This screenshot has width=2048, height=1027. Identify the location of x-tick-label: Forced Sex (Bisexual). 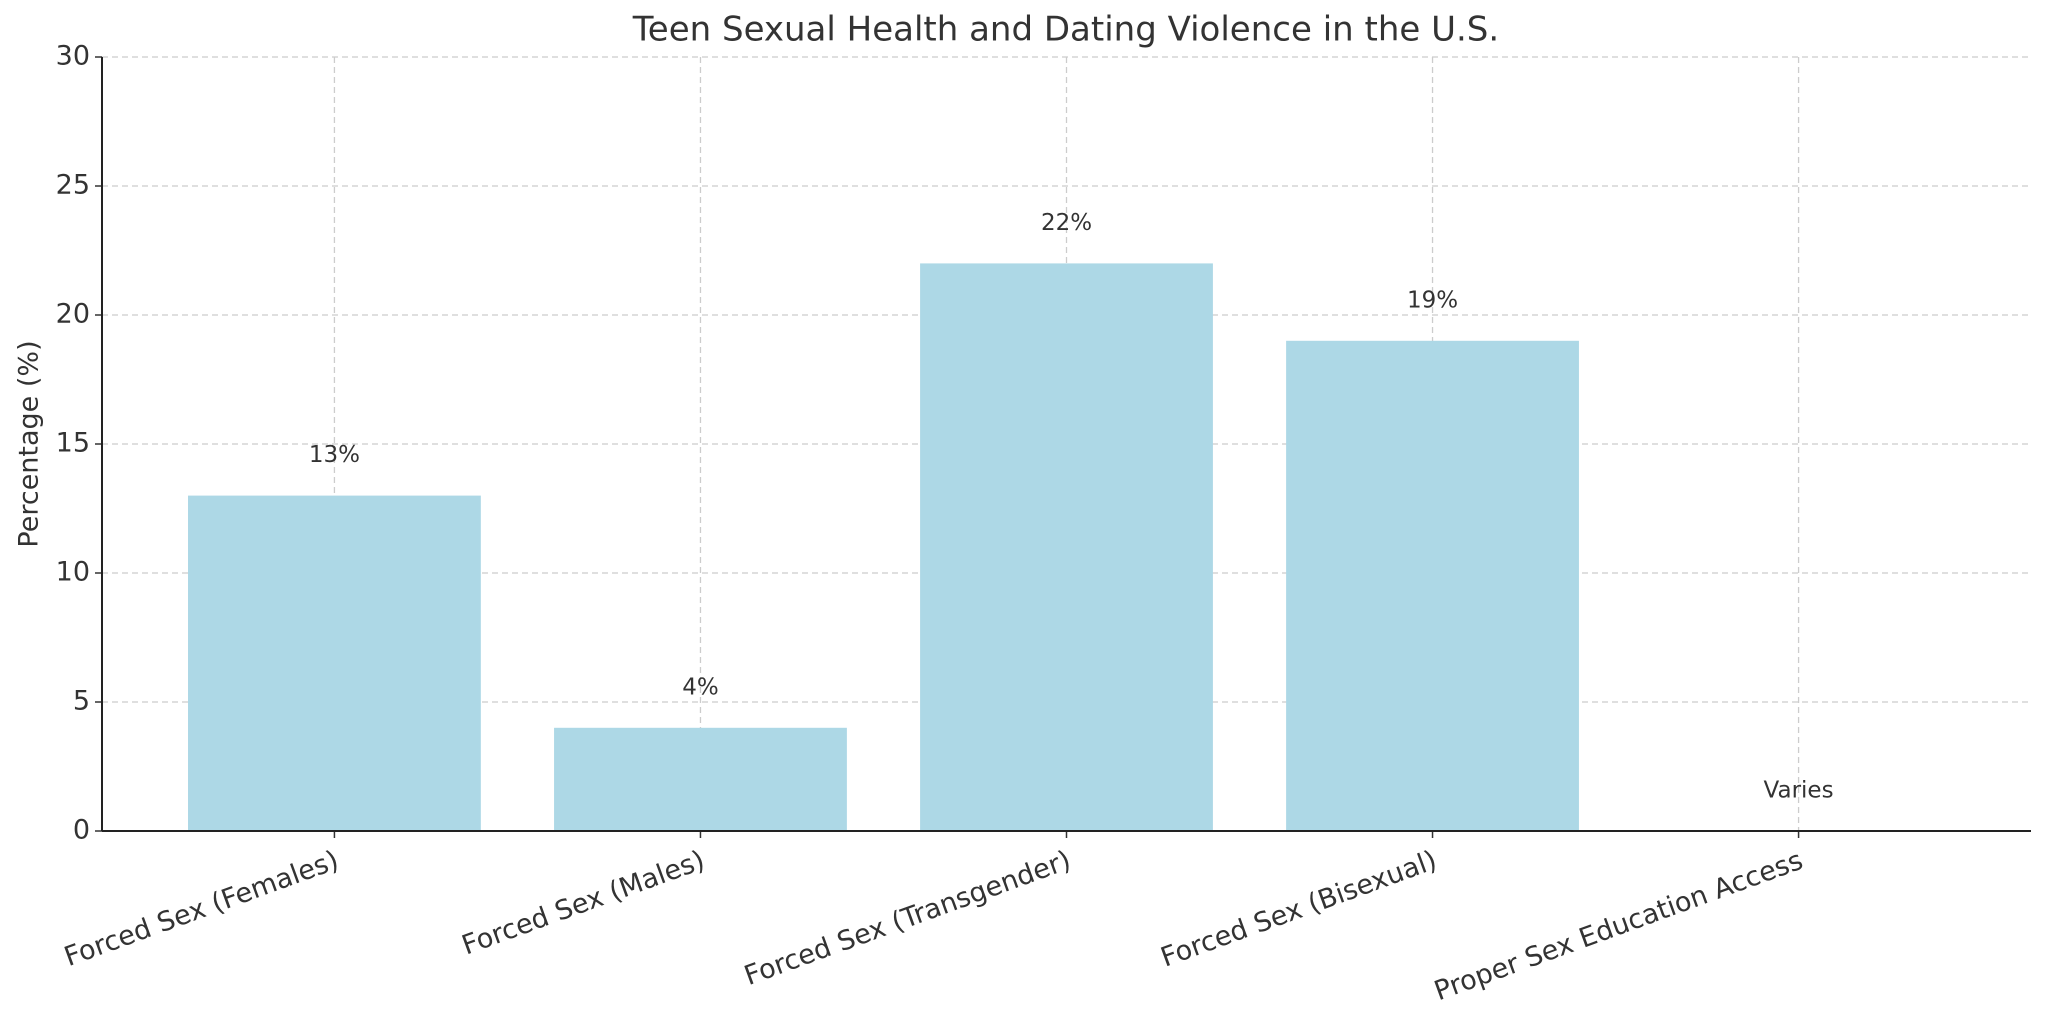
(1299, 909).